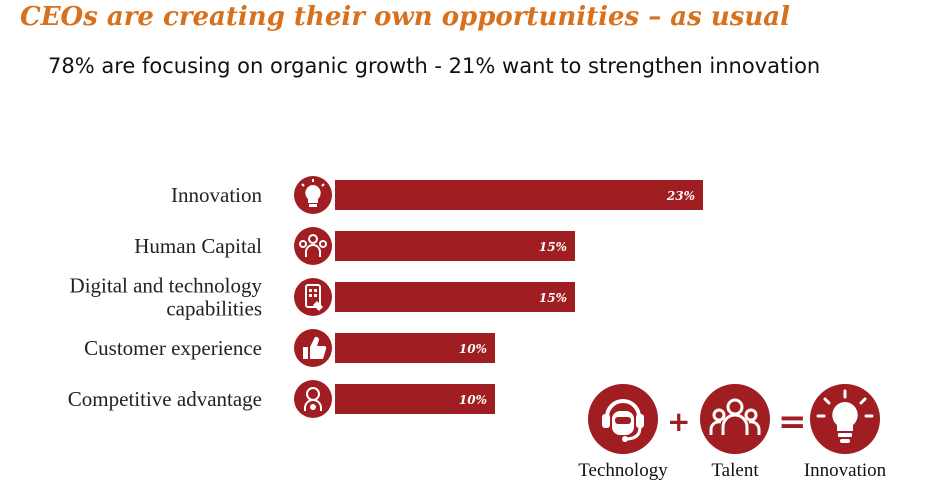 This screenshot has width=925, height=501. I want to click on tablet-icon, so click(313, 297).